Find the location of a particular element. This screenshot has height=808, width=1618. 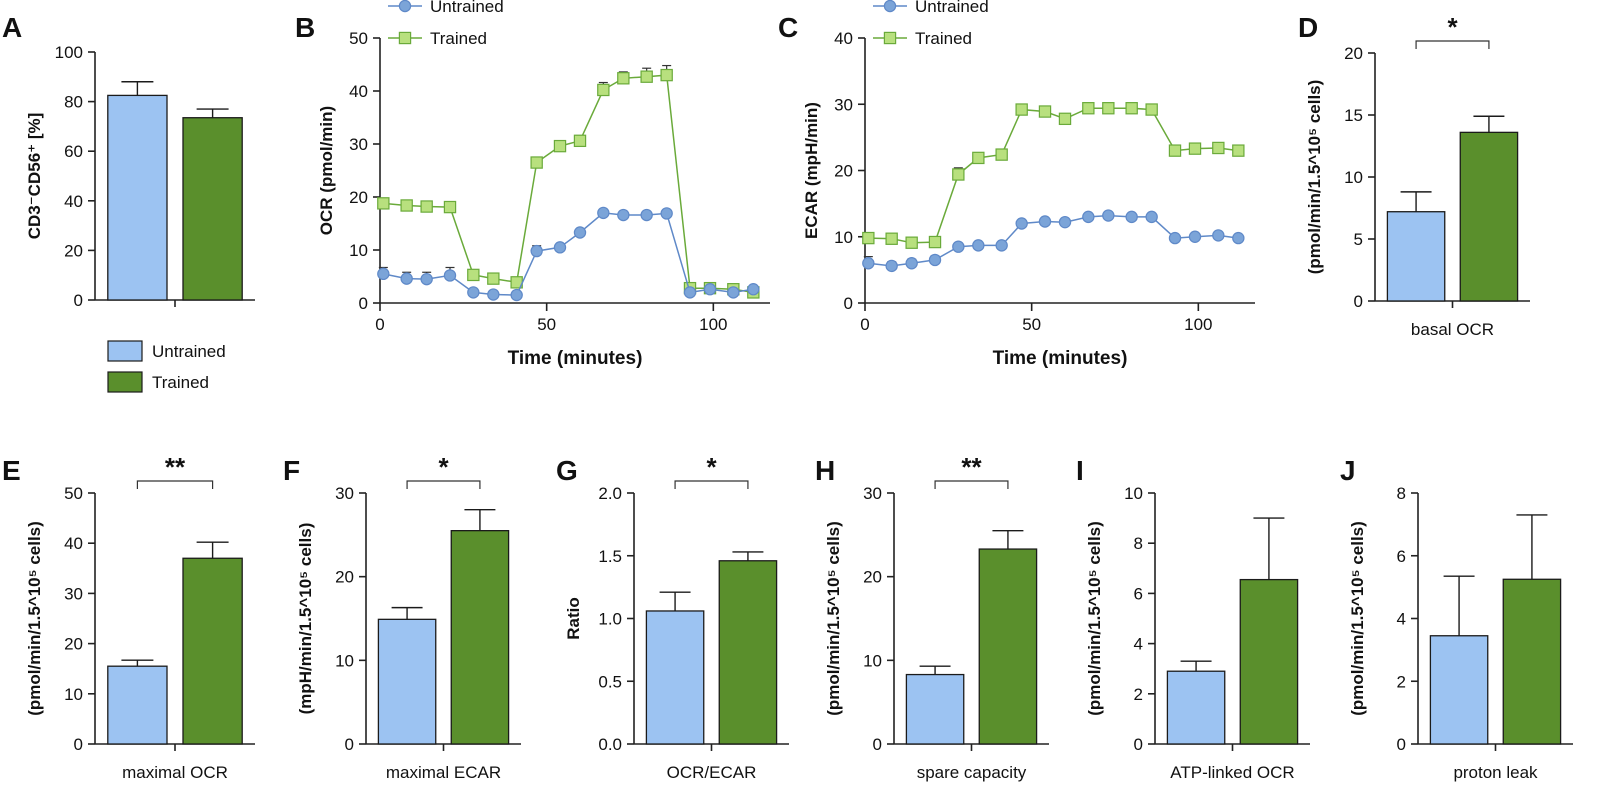

x-axis-label: ATP-linked OCR is located at coordinates (1232, 772).